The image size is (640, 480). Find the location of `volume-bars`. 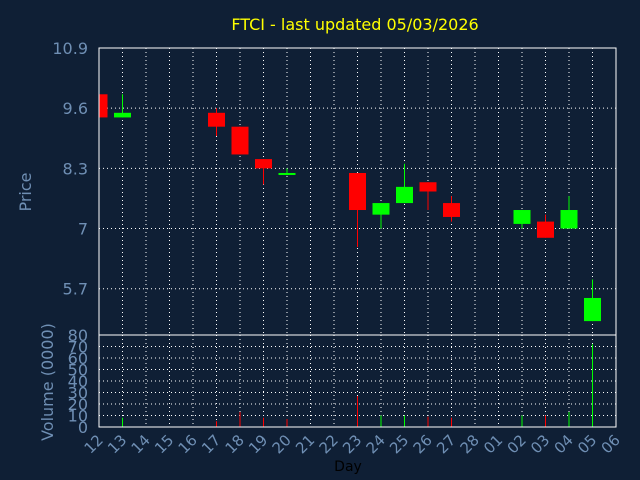

volume-bars is located at coordinates (357, 385).